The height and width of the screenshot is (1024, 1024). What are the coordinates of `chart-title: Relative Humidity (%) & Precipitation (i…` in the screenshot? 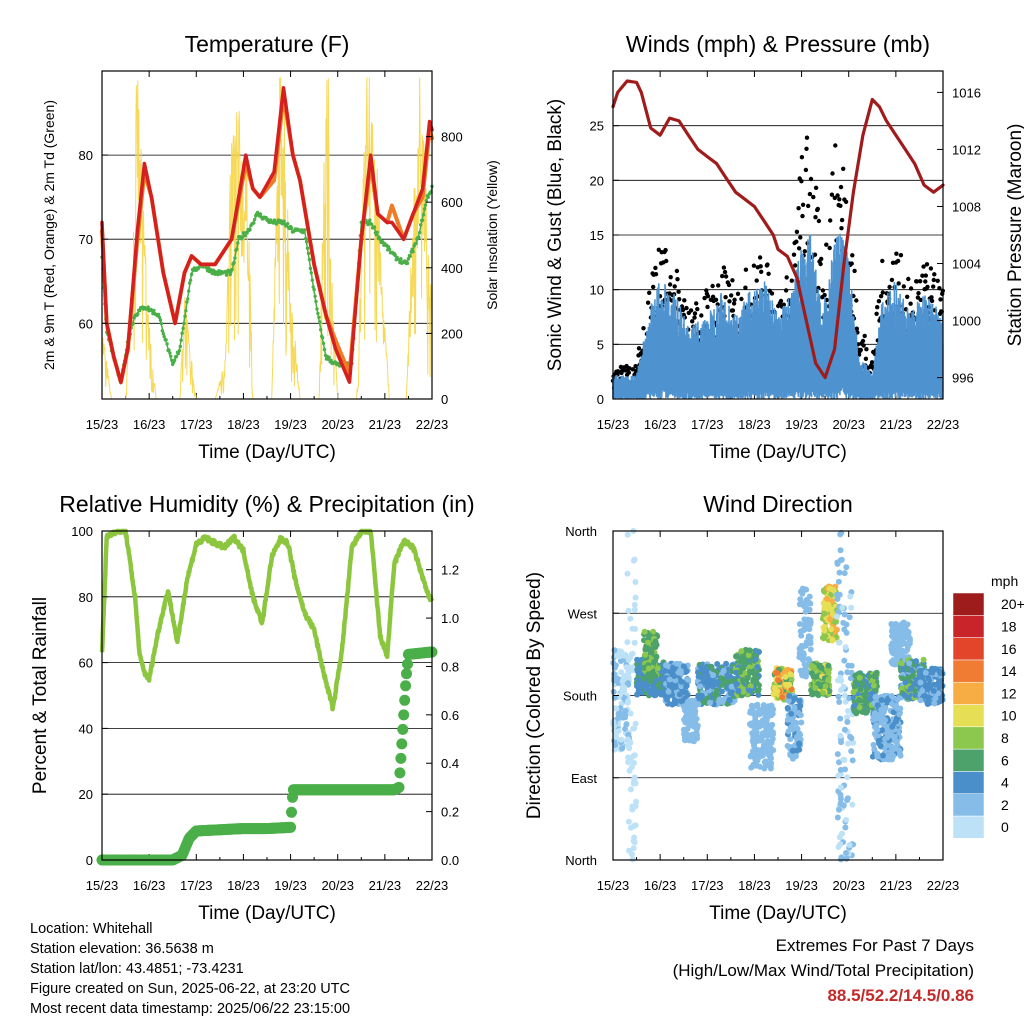 It's located at (266, 504).